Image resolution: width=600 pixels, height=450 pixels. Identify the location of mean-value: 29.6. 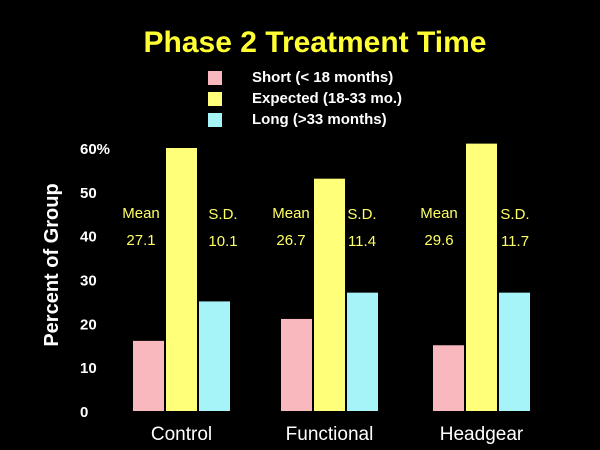
(438, 240).